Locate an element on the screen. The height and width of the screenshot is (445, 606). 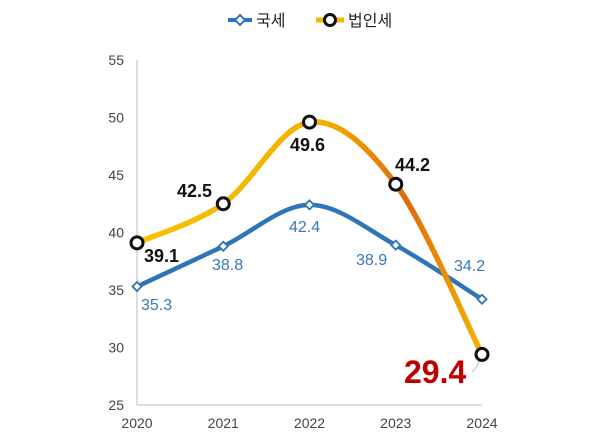
y-tick-label: 50 is located at coordinates (116, 118).